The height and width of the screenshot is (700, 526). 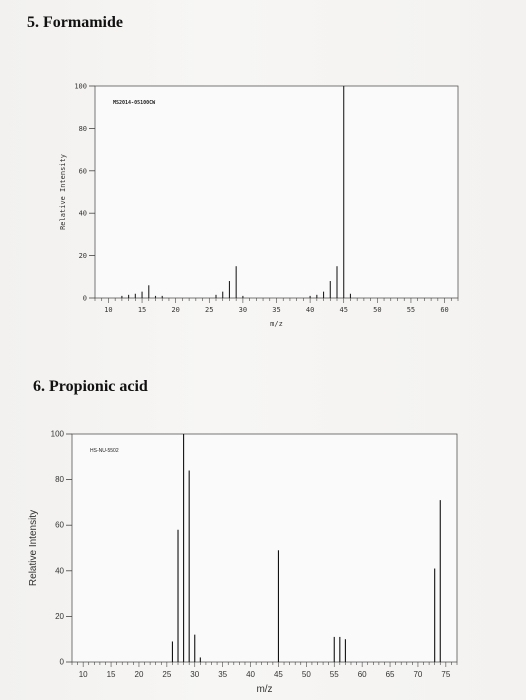 What do you see at coordinates (75, 22) in the screenshot?
I see `heading-formamide: 5. Formamide` at bounding box center [75, 22].